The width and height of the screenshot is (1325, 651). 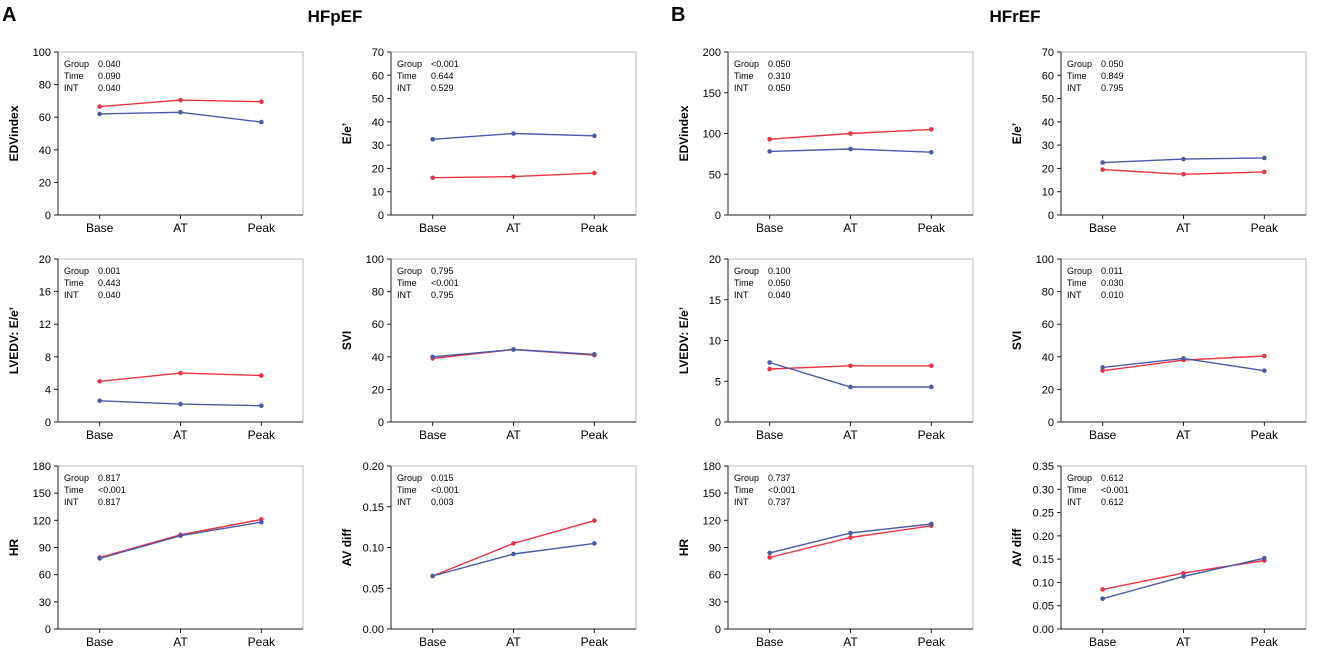 What do you see at coordinates (684, 340) in the screenshot?
I see `y-axis-title: LVEDV: E/e’` at bounding box center [684, 340].